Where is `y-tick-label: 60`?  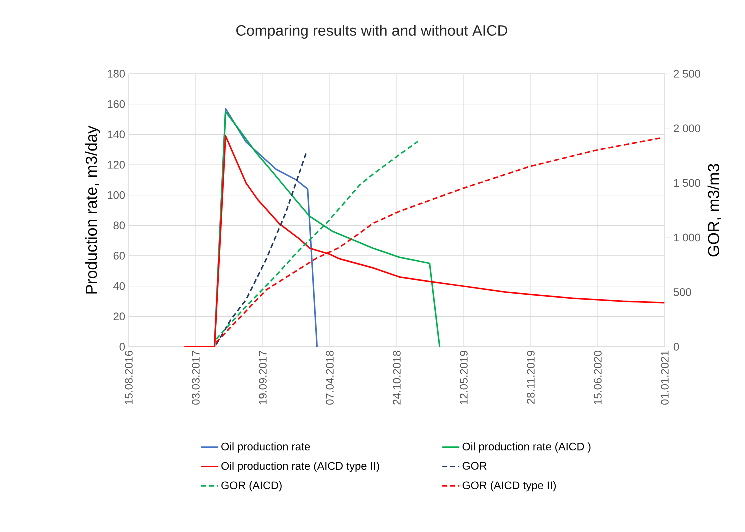
y-tick-label: 60 is located at coordinates (120, 256).